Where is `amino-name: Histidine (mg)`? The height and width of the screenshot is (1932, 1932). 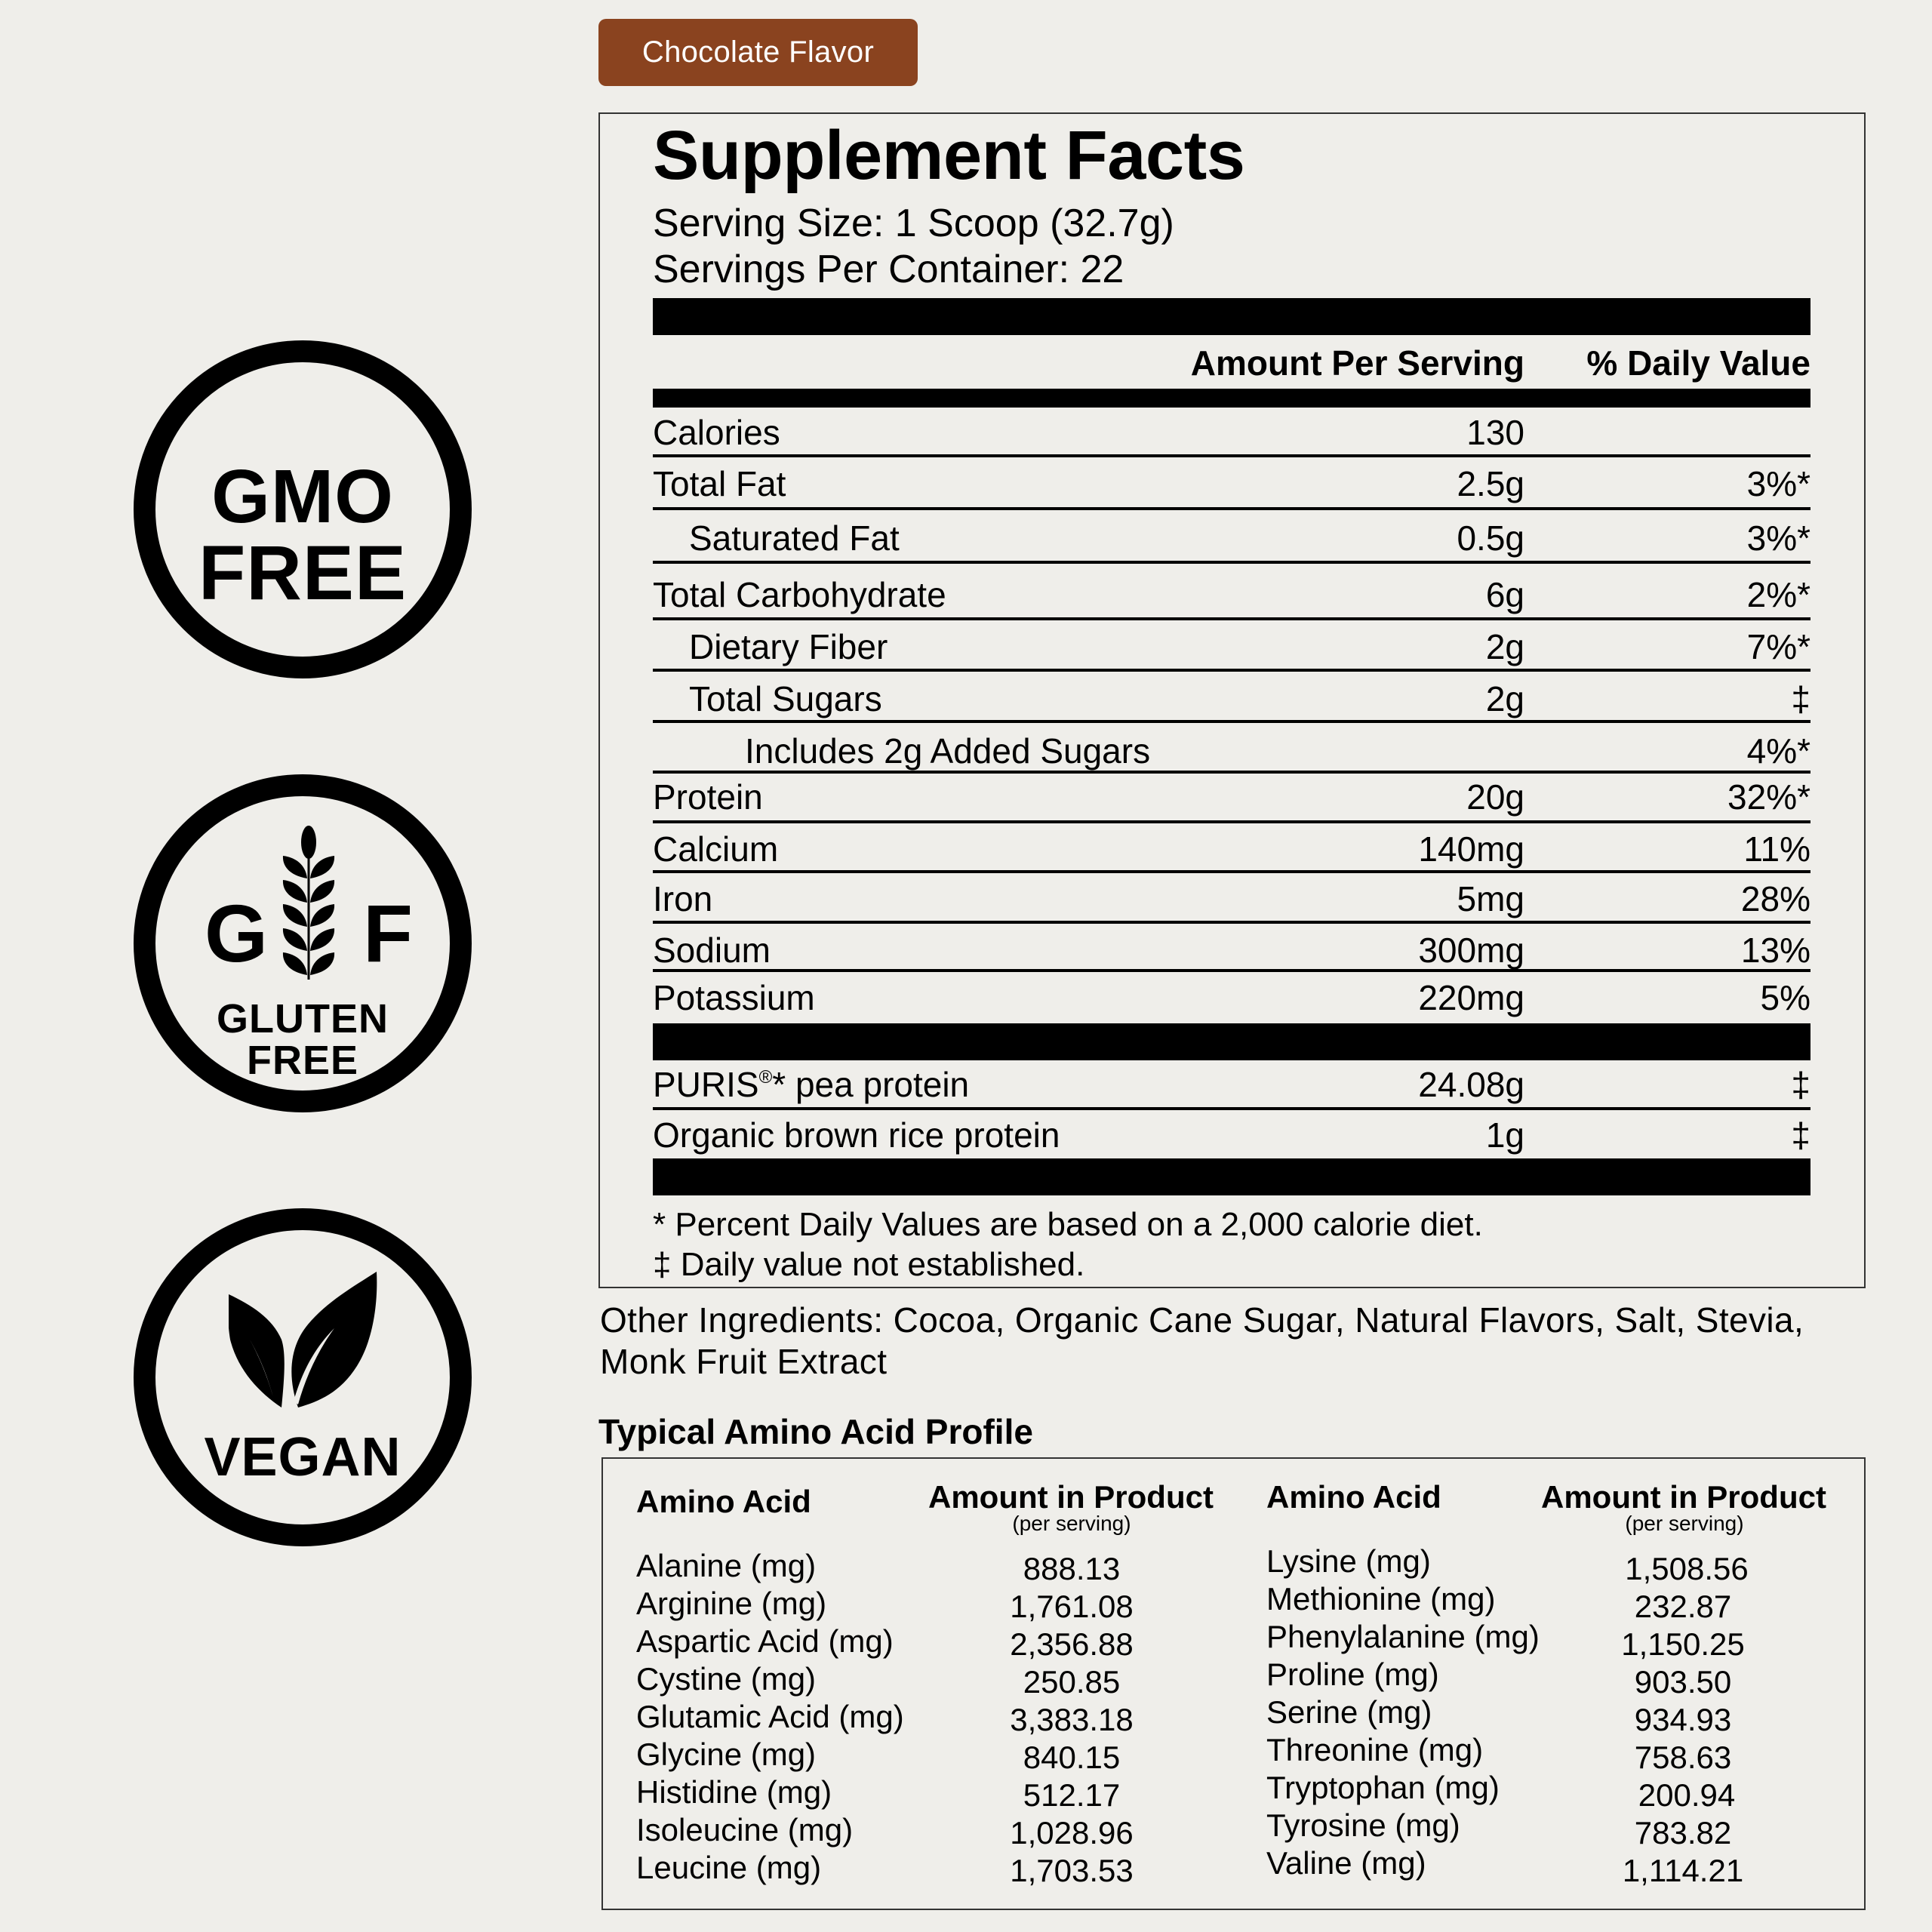 amino-name: Histidine (mg) is located at coordinates (734, 1792).